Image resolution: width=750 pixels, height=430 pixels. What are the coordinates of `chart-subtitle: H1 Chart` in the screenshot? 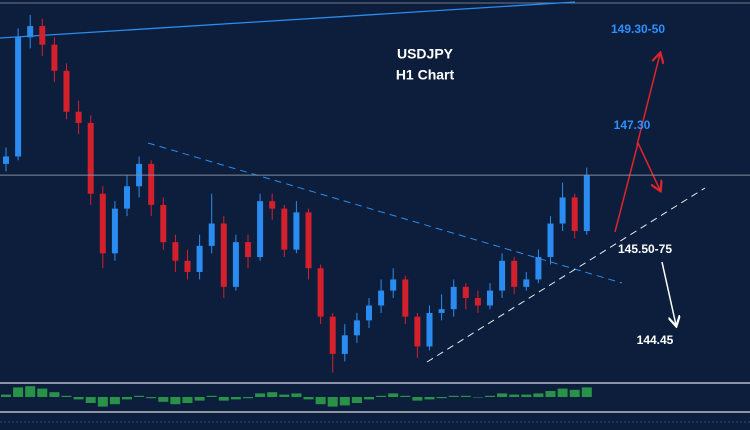 It's located at (425, 75).